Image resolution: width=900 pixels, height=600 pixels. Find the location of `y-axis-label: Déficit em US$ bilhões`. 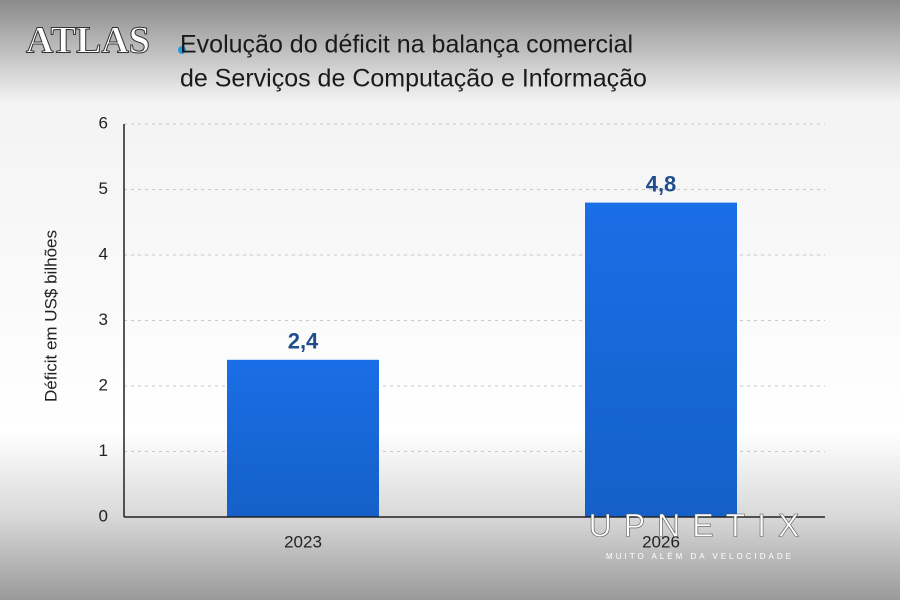

y-axis-label: Déficit em US$ bilhões is located at coordinates (50, 316).